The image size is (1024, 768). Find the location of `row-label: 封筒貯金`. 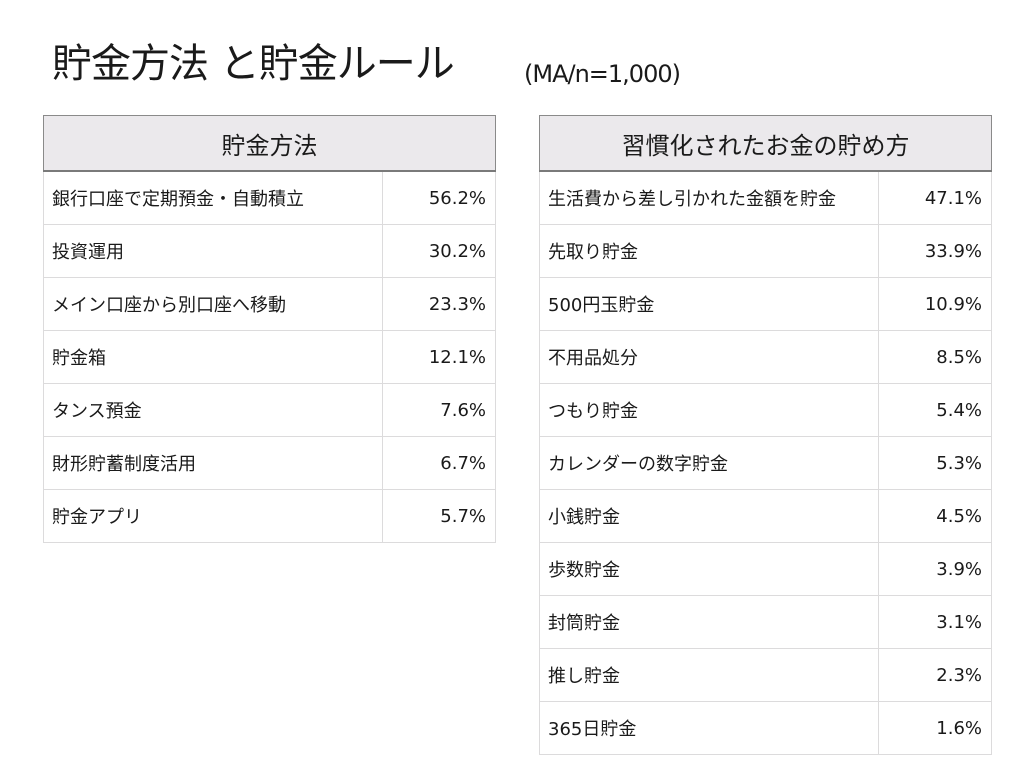

row-label: 封筒貯金 is located at coordinates (709, 622).